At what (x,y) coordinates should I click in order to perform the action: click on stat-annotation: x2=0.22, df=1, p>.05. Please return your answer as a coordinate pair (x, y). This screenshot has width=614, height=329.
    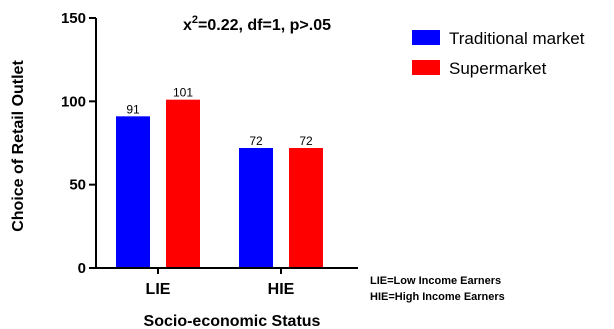
    Looking at the image, I should click on (257, 24).